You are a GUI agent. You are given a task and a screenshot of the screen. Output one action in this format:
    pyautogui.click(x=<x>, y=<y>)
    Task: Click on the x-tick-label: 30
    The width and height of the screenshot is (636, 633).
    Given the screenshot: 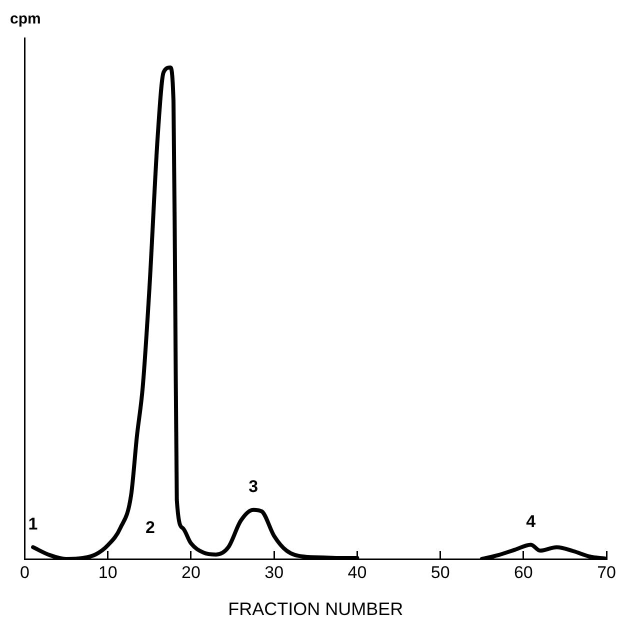 What is the action you would take?
    pyautogui.click(x=274, y=572)
    